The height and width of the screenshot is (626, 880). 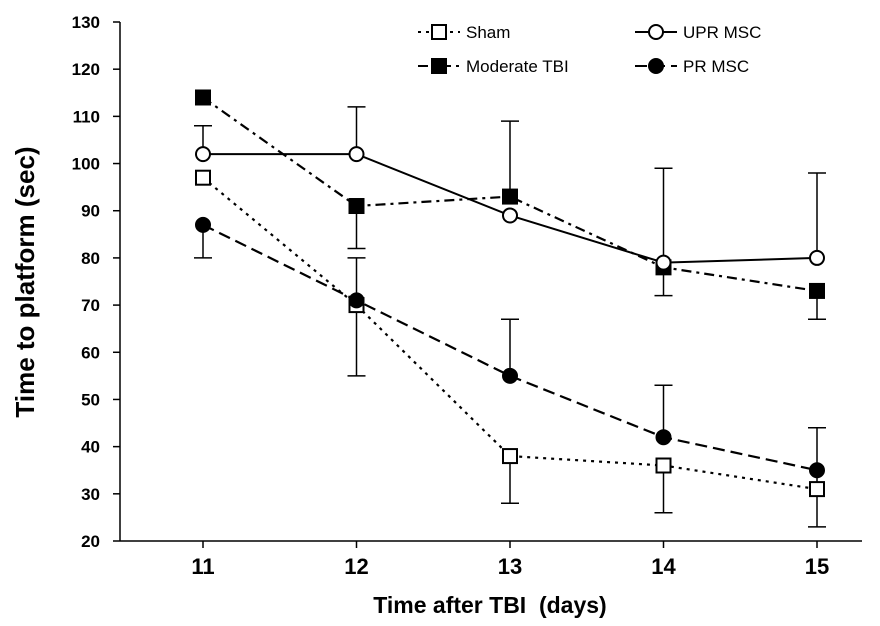 I want to click on y-tick-label: 50, so click(x=90, y=399).